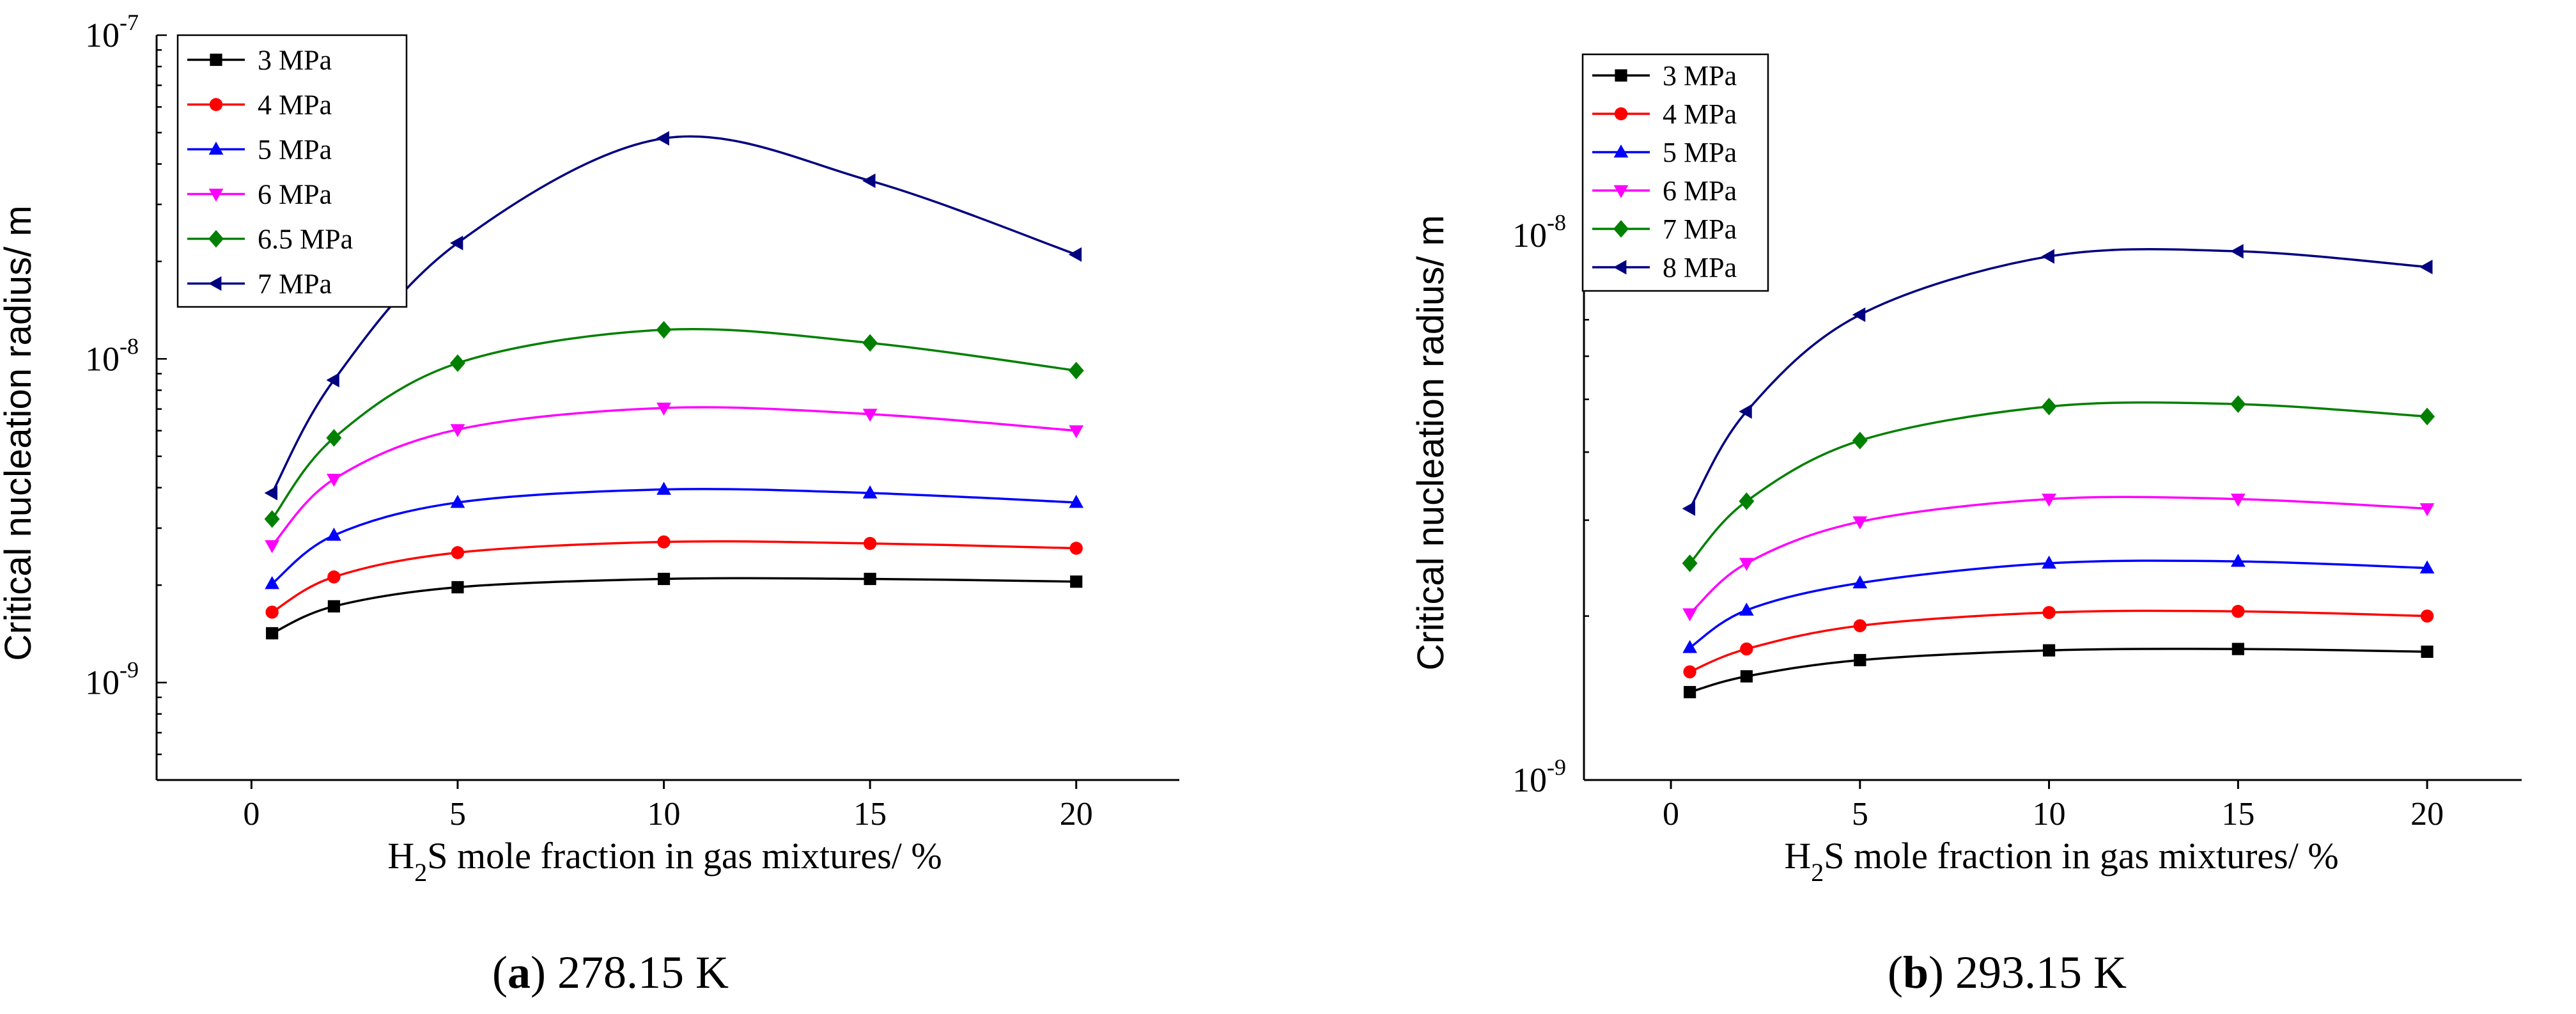 The image size is (2576, 1014). I want to click on y-tick-label: 10⁻⁸, so click(1539, 232).